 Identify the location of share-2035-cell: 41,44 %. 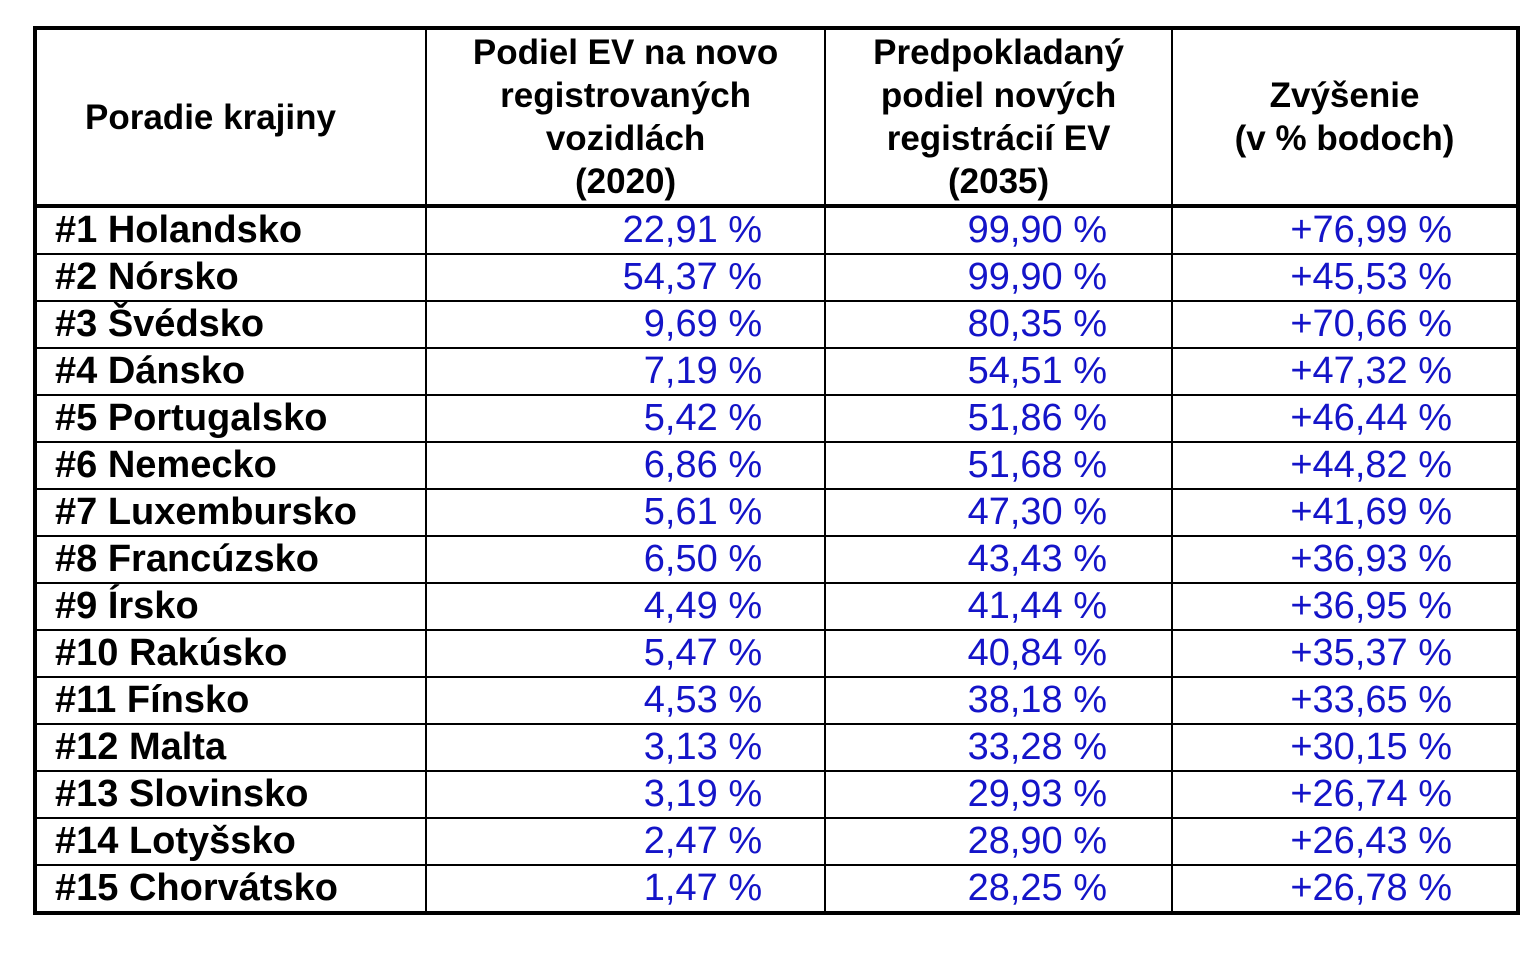
(999, 606).